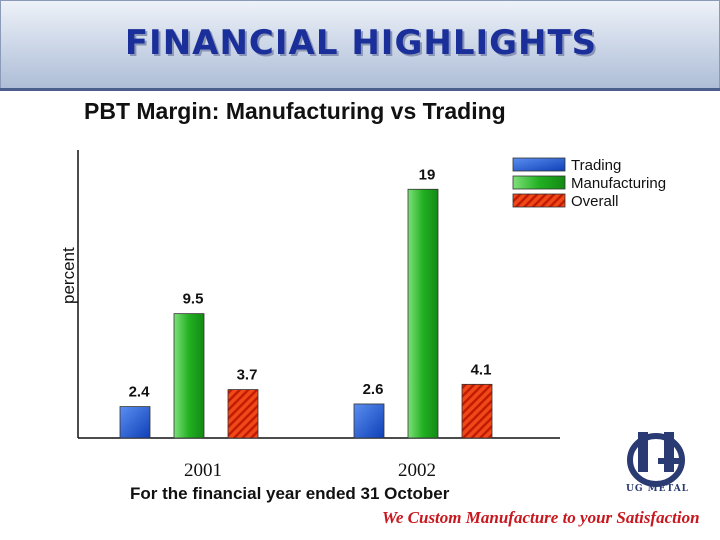 The width and height of the screenshot is (720, 540). I want to click on data-label-manufacturing-2001: 9.5, so click(193, 299).